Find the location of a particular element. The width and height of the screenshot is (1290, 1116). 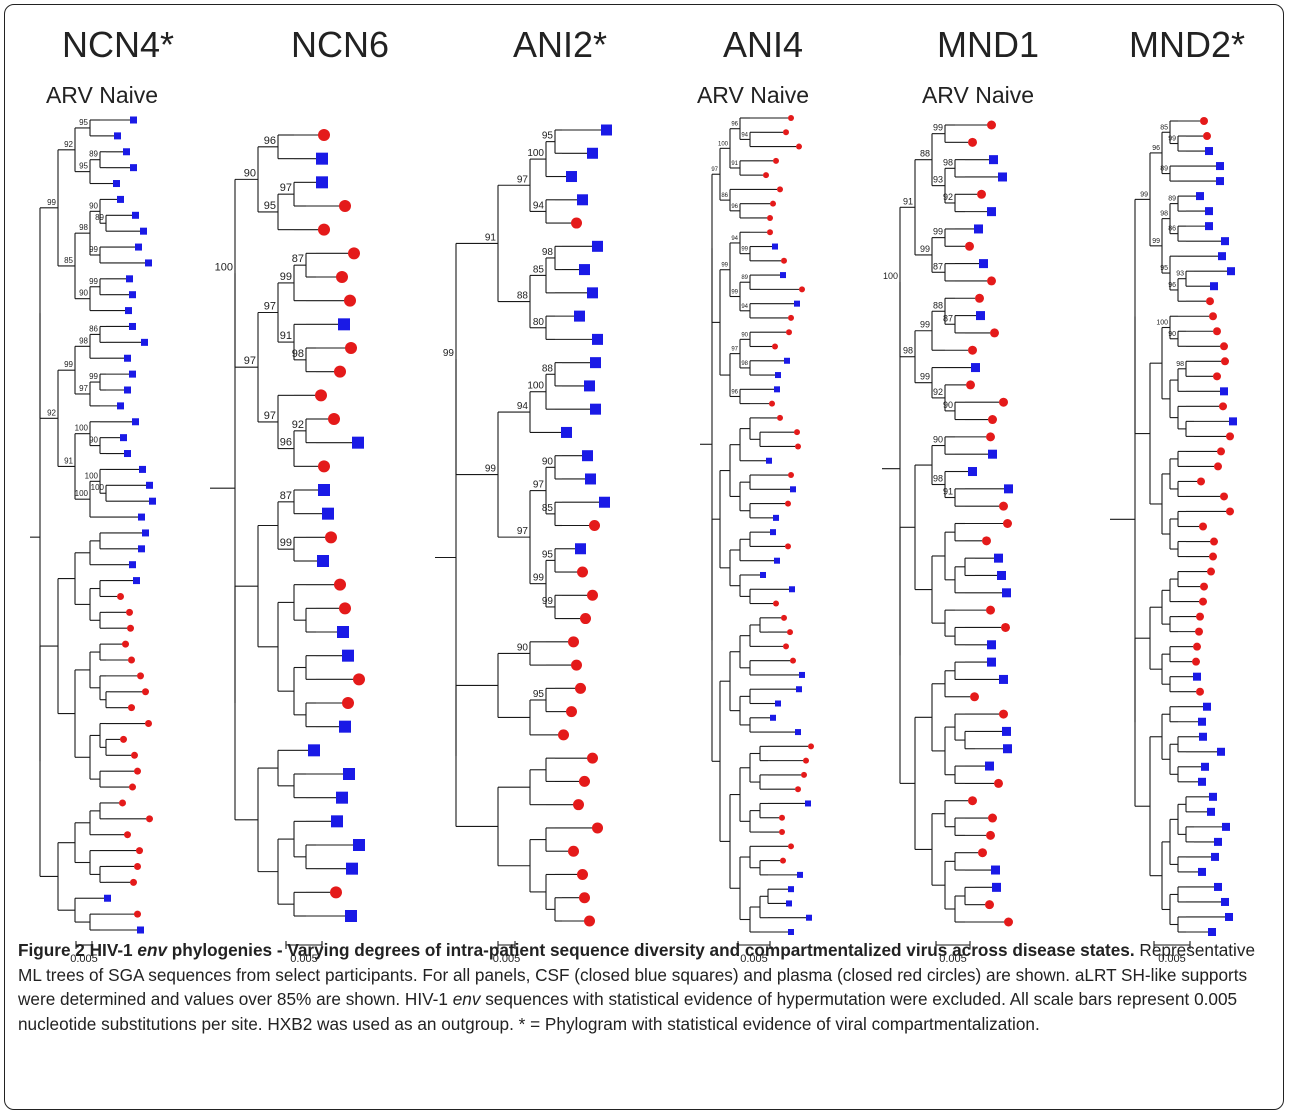

support-value: 87 is located at coordinates (286, 496).